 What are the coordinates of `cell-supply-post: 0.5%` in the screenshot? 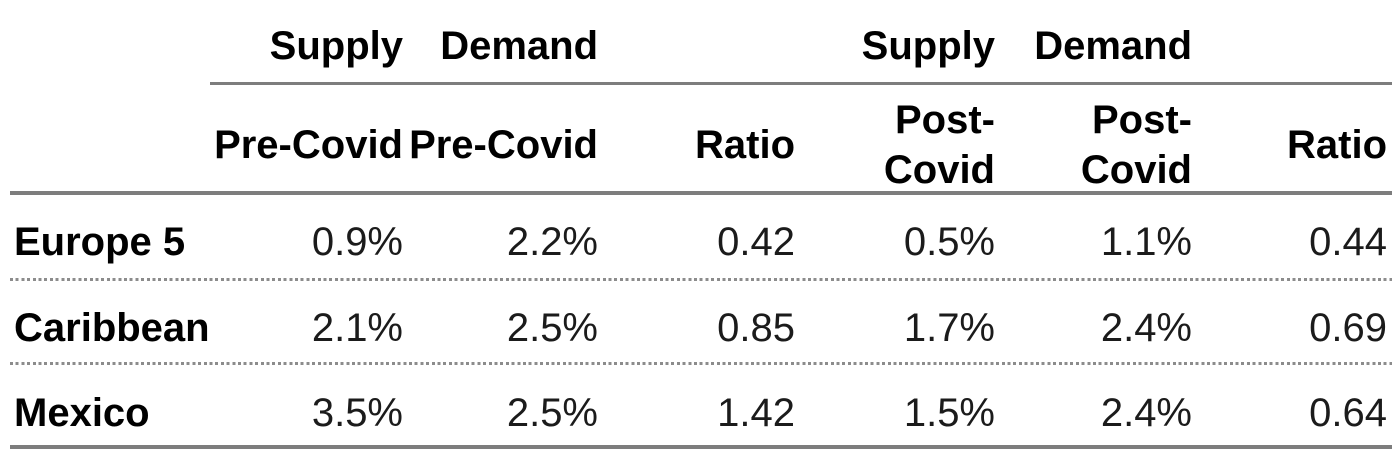 It's located at (949, 242).